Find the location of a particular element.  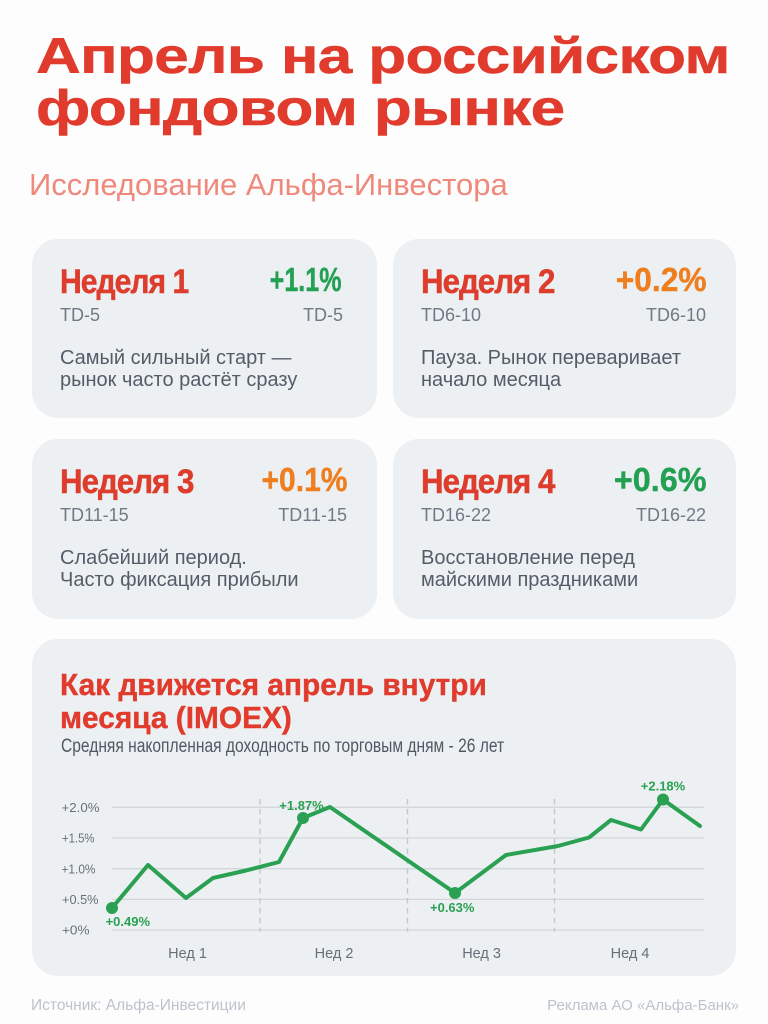

svg-text: +1.0% is located at coordinates (79, 868).